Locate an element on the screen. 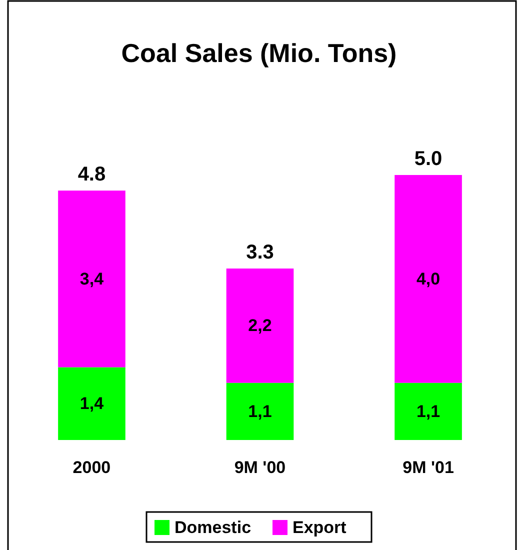 The image size is (518, 550). data-label: 1,4 is located at coordinates (92, 404).